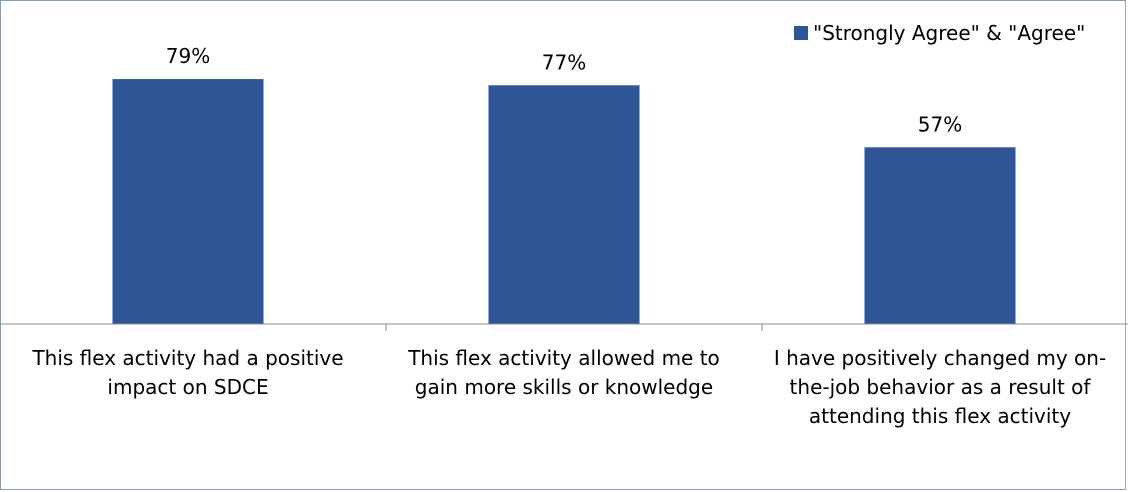 The width and height of the screenshot is (1128, 492). I want to click on legend-swatch, so click(801, 33).